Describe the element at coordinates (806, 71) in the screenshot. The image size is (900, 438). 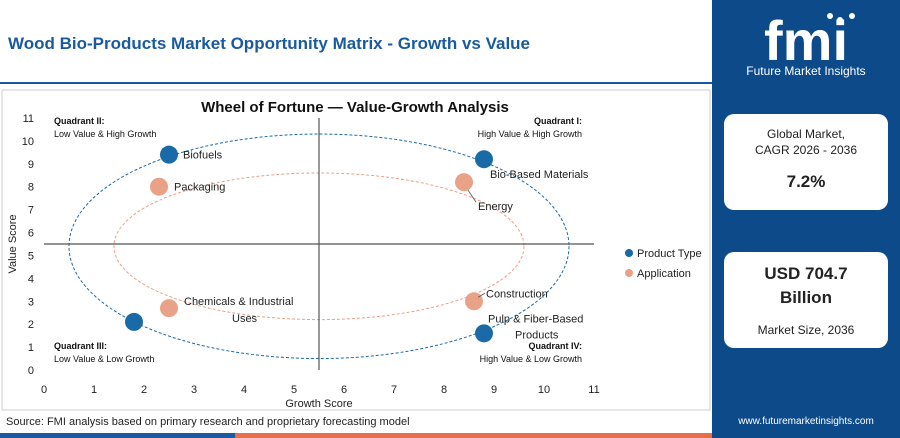
I see `brand-tagline: Future Market Insights` at that location.